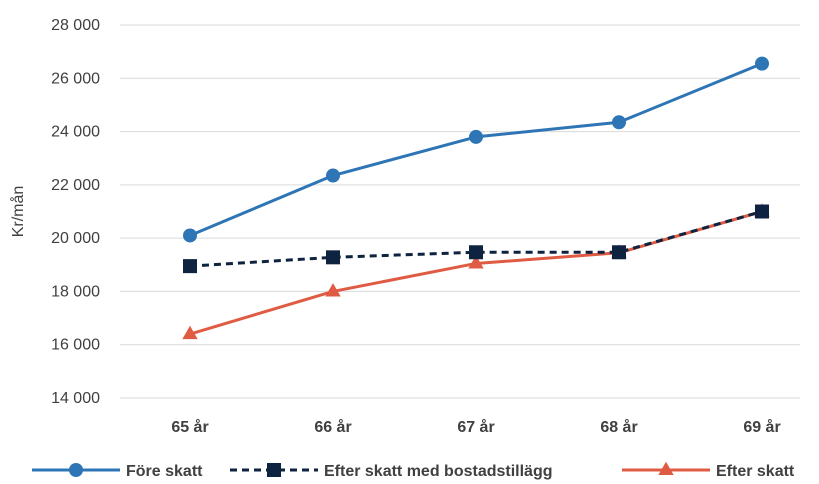  What do you see at coordinates (755, 471) in the screenshot?
I see `legend-label: Efter skatt` at bounding box center [755, 471].